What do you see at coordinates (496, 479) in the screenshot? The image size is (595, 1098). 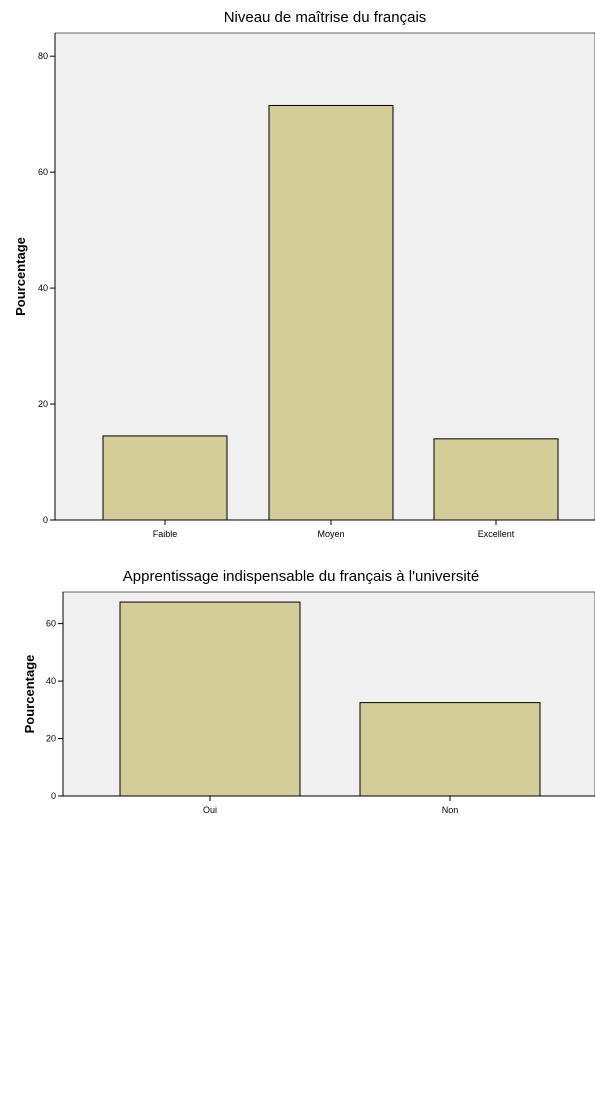 I see `bar-excellent` at bounding box center [496, 479].